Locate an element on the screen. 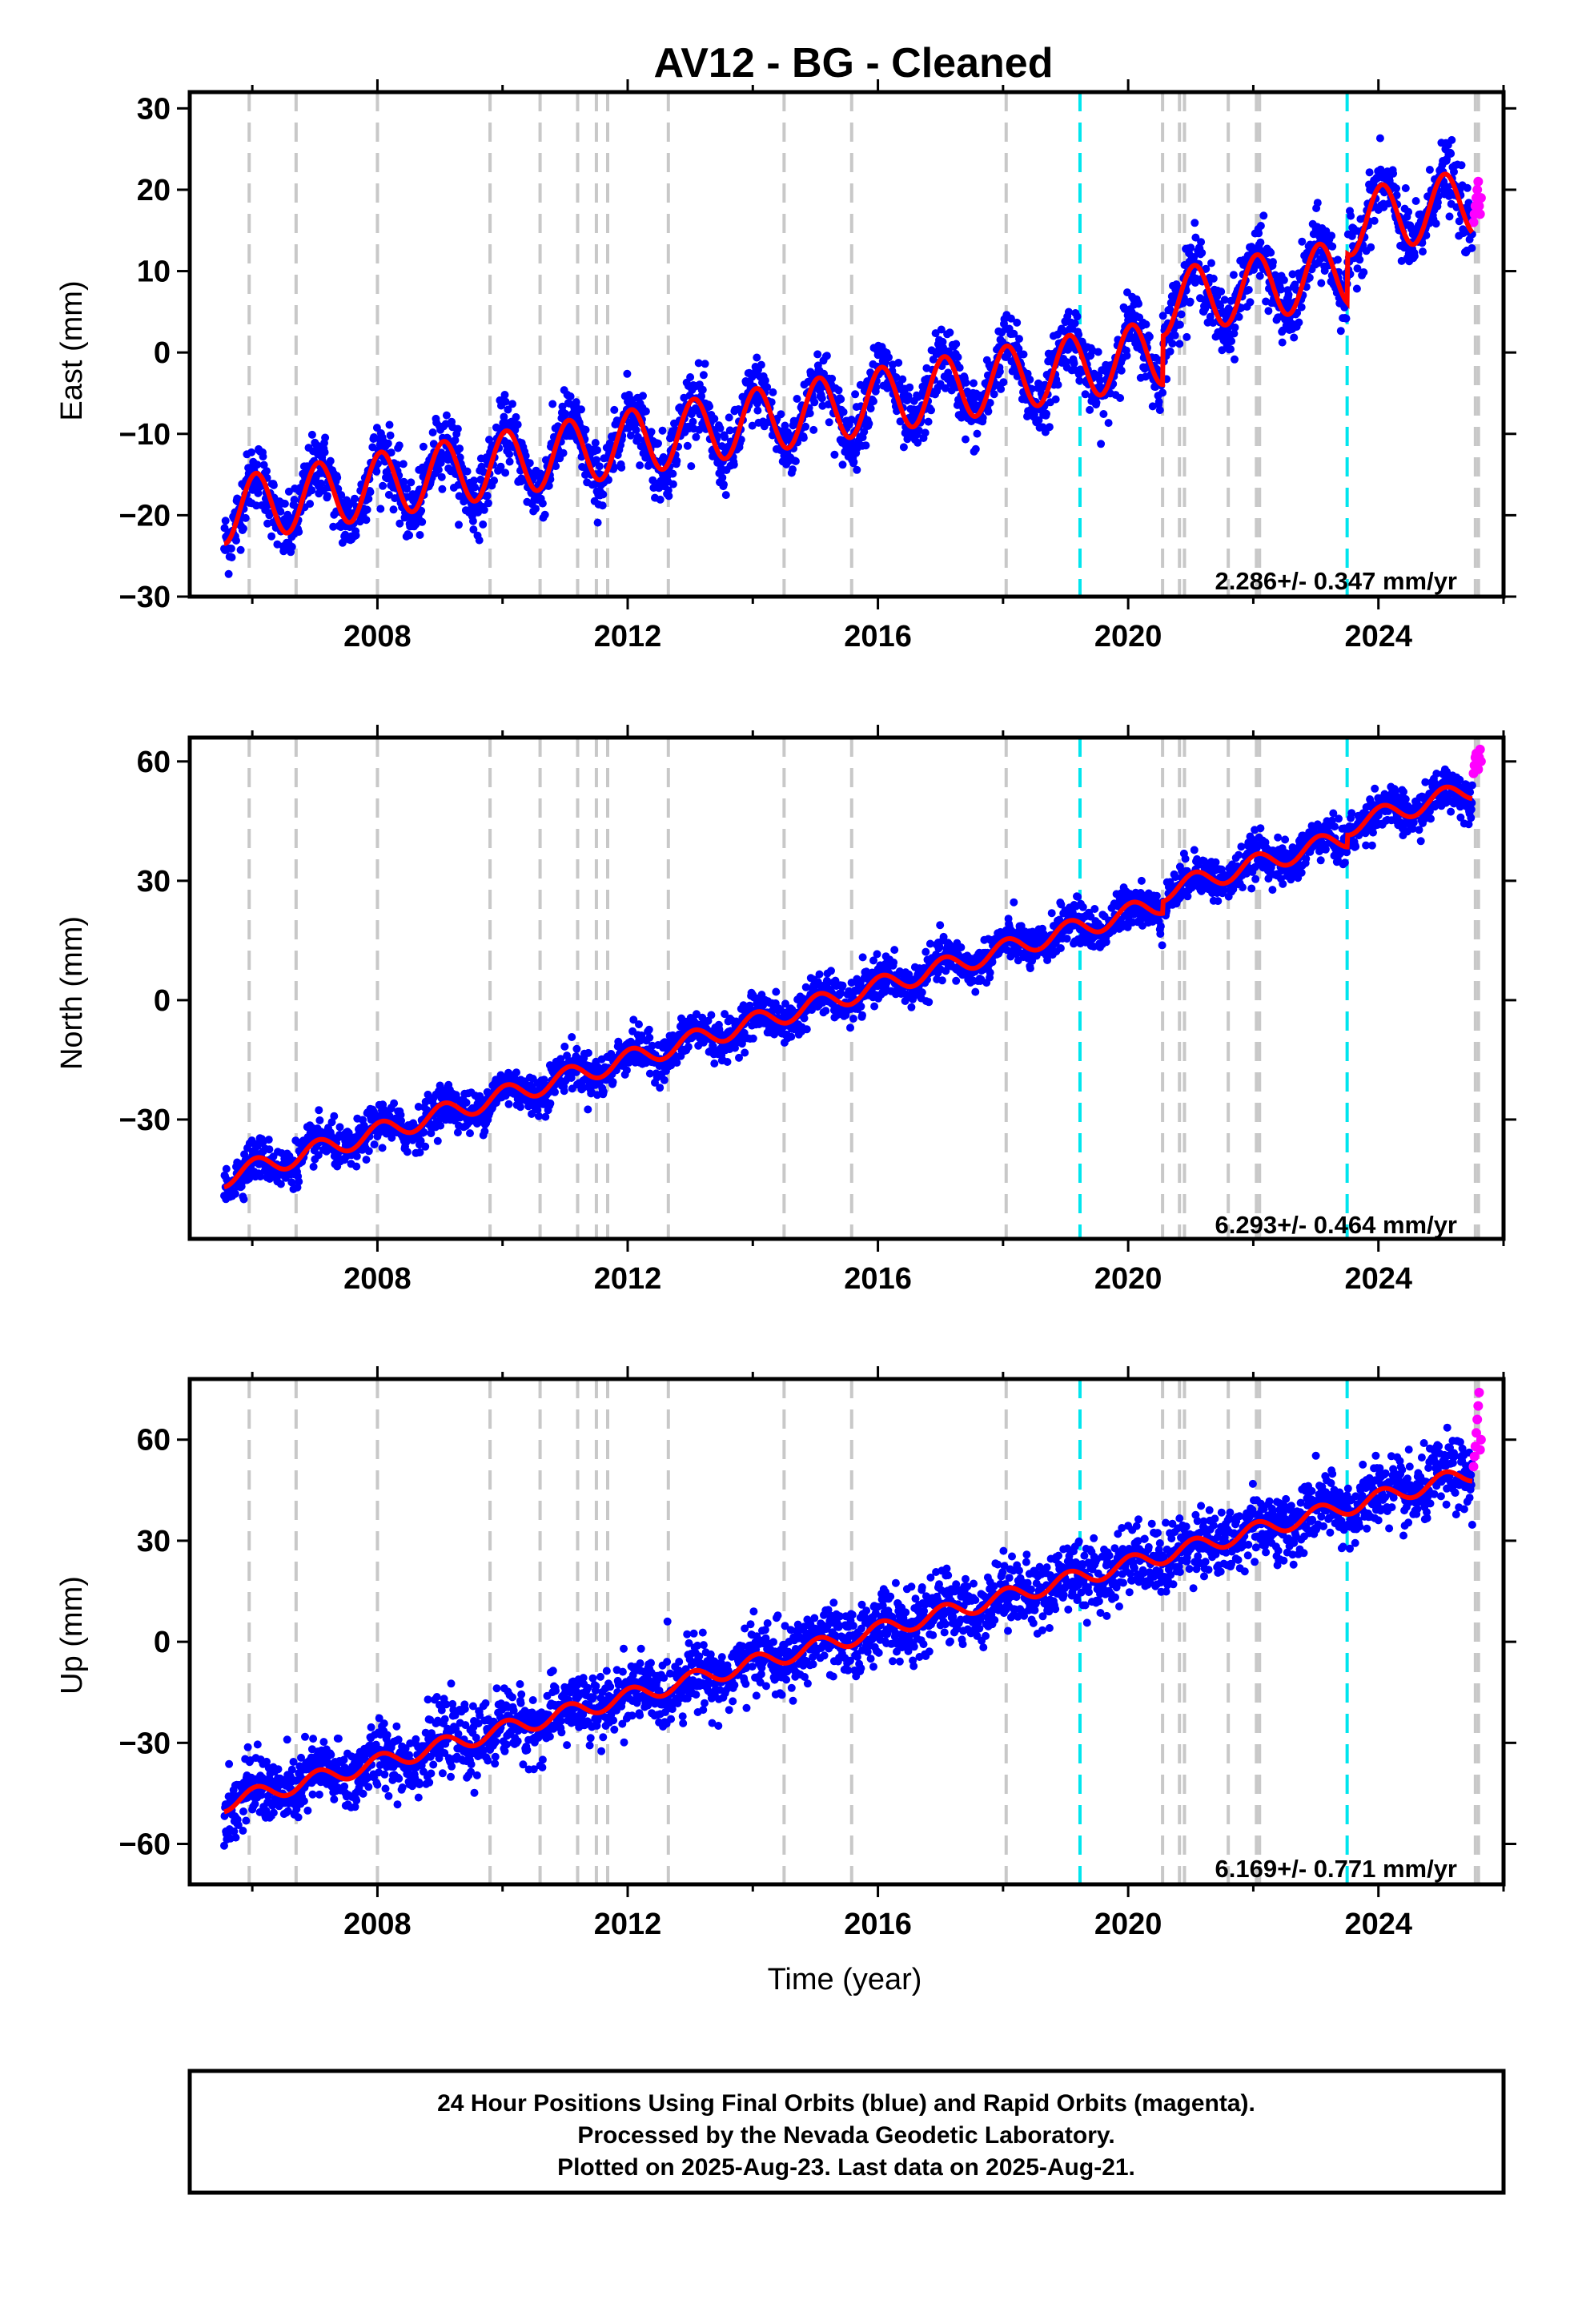 This screenshot has height=2324, width=1582. y-tick-label: −10 is located at coordinates (145, 435).